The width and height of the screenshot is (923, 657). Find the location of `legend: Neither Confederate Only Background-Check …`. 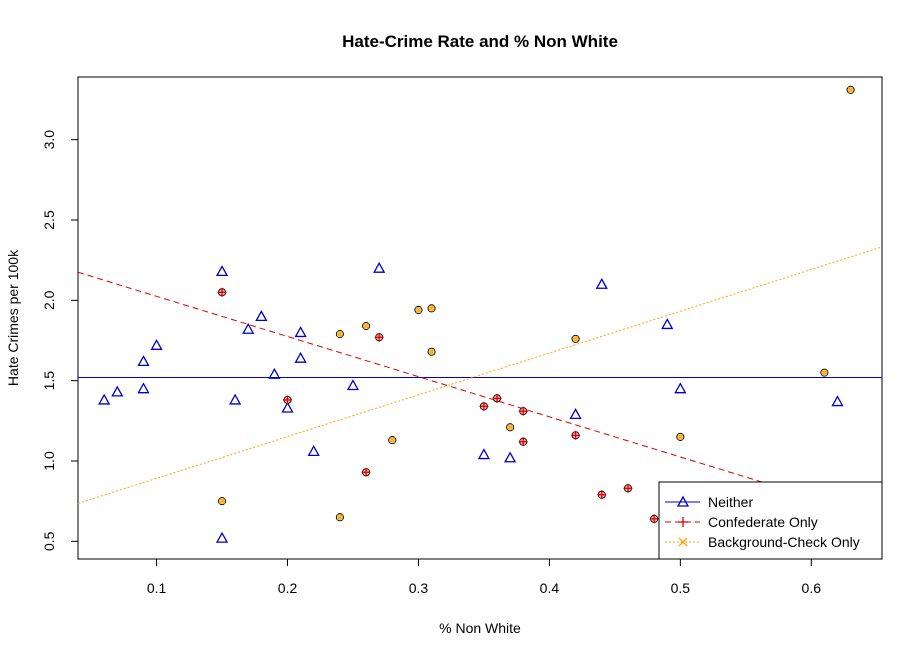

legend: Neither Confederate Only Background-Check … is located at coordinates (770, 520).